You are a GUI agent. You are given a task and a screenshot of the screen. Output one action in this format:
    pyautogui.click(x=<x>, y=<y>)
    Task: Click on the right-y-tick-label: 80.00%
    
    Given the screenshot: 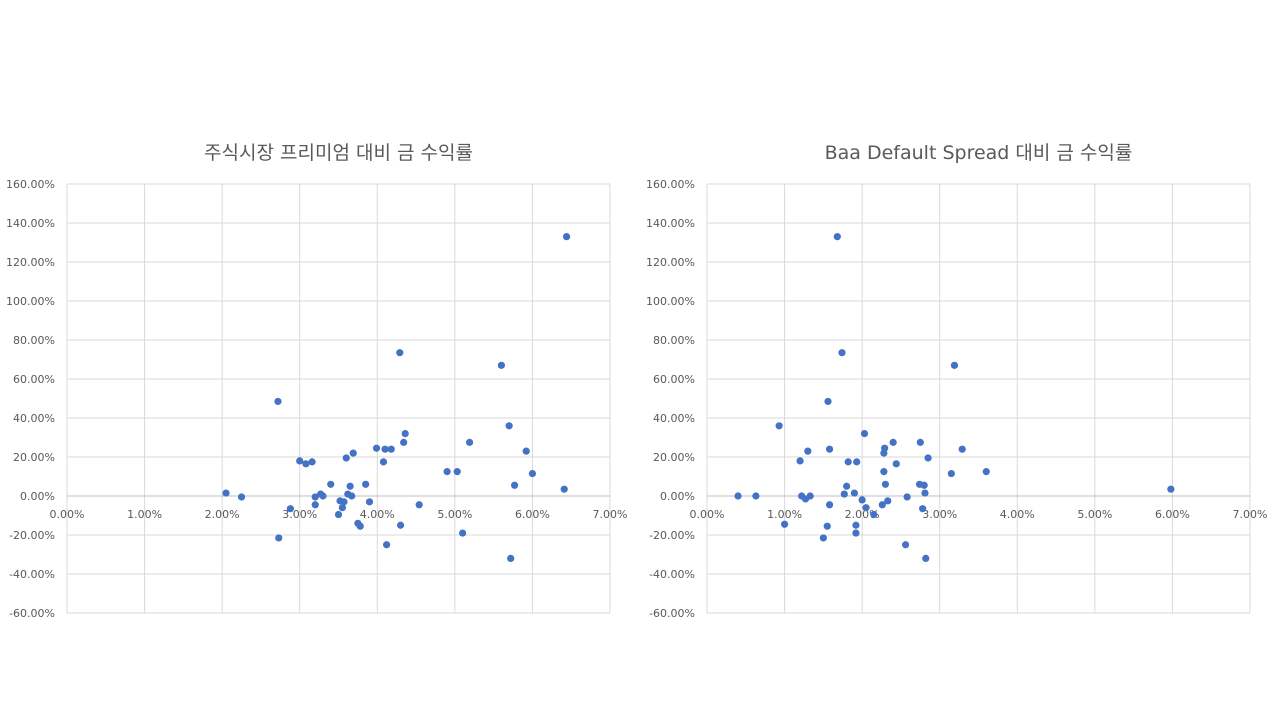 What is the action you would take?
    pyautogui.click(x=674, y=340)
    